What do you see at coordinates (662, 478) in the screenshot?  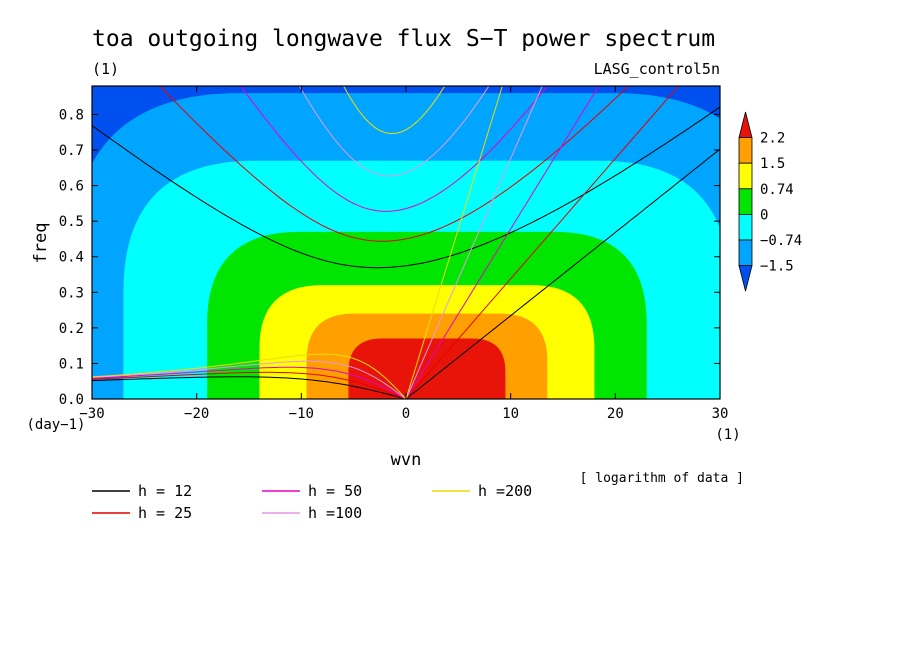 I see `colorbar-note: [ logarithm of data ]` at bounding box center [662, 478].